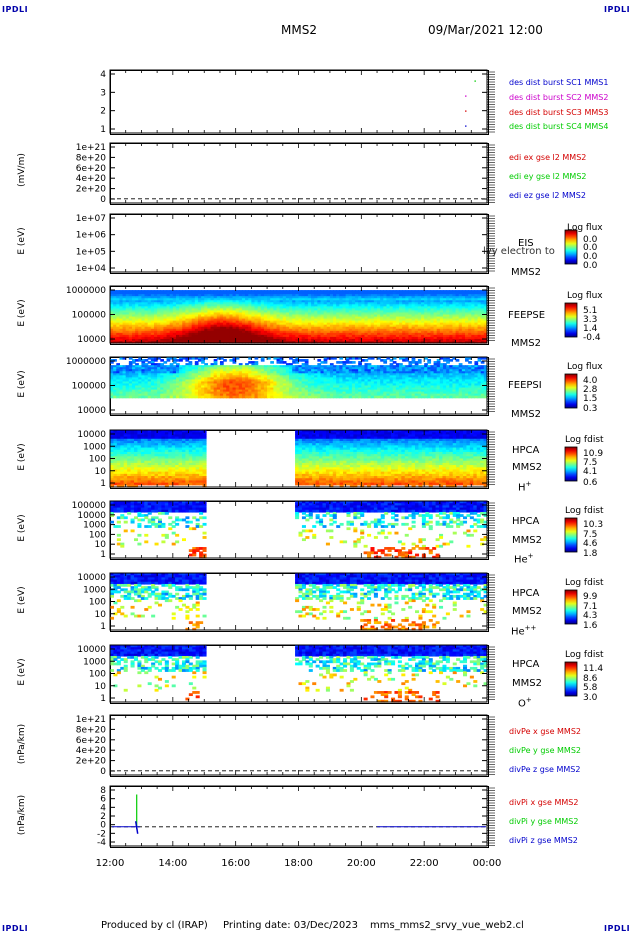  What do you see at coordinates (590, 597) in the screenshot?
I see `cb-val-hpca-hepp-0: 9.9` at bounding box center [590, 597].